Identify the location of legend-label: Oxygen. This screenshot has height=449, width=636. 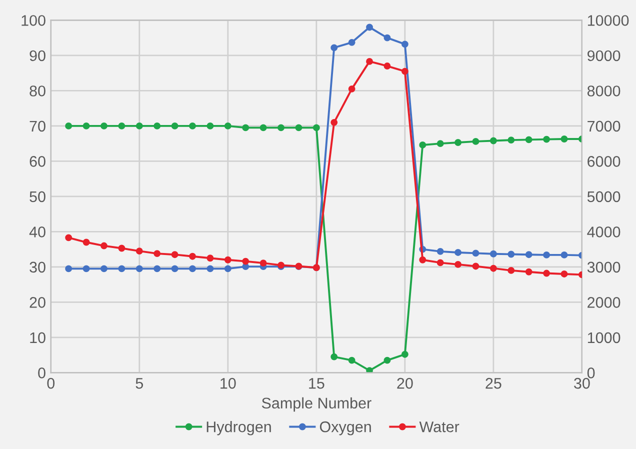
(345, 428).